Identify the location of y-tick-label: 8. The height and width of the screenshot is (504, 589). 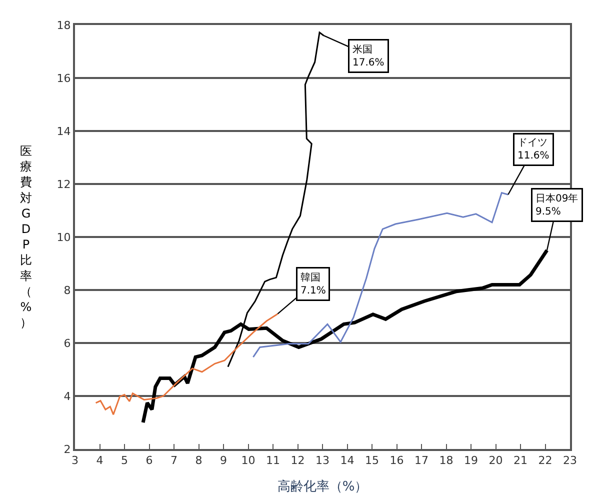
(67, 290).